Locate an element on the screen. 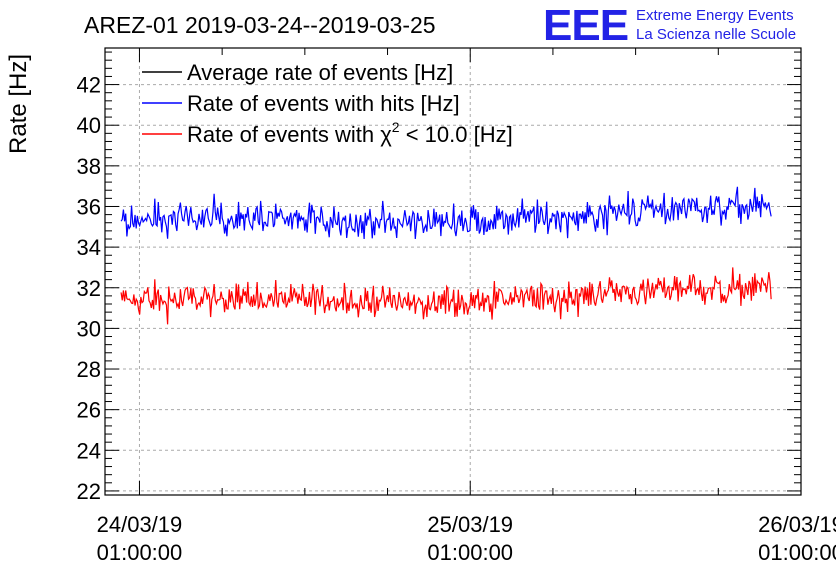  x-tick-label-date: 26/03/19 is located at coordinates (797, 524).